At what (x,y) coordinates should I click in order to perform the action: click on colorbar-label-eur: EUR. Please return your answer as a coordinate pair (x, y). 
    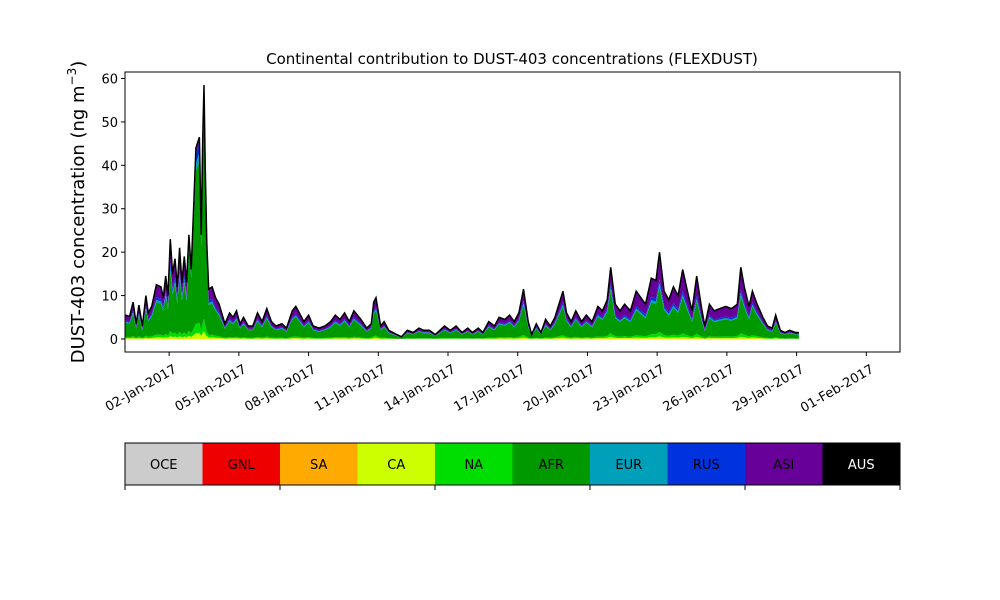
    Looking at the image, I should click on (628, 465).